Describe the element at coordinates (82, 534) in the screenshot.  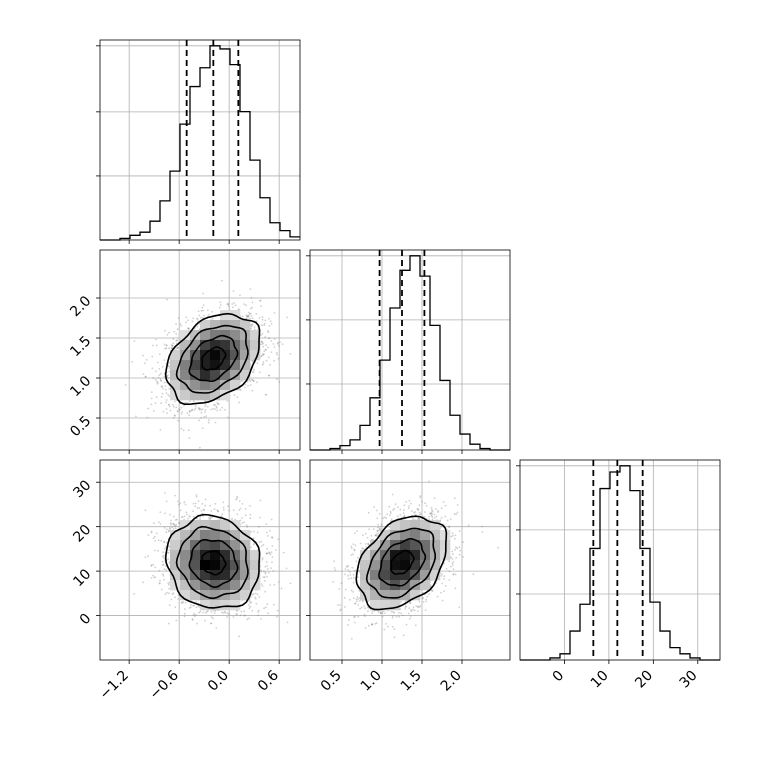
I see `y-tick-label: 20` at that location.